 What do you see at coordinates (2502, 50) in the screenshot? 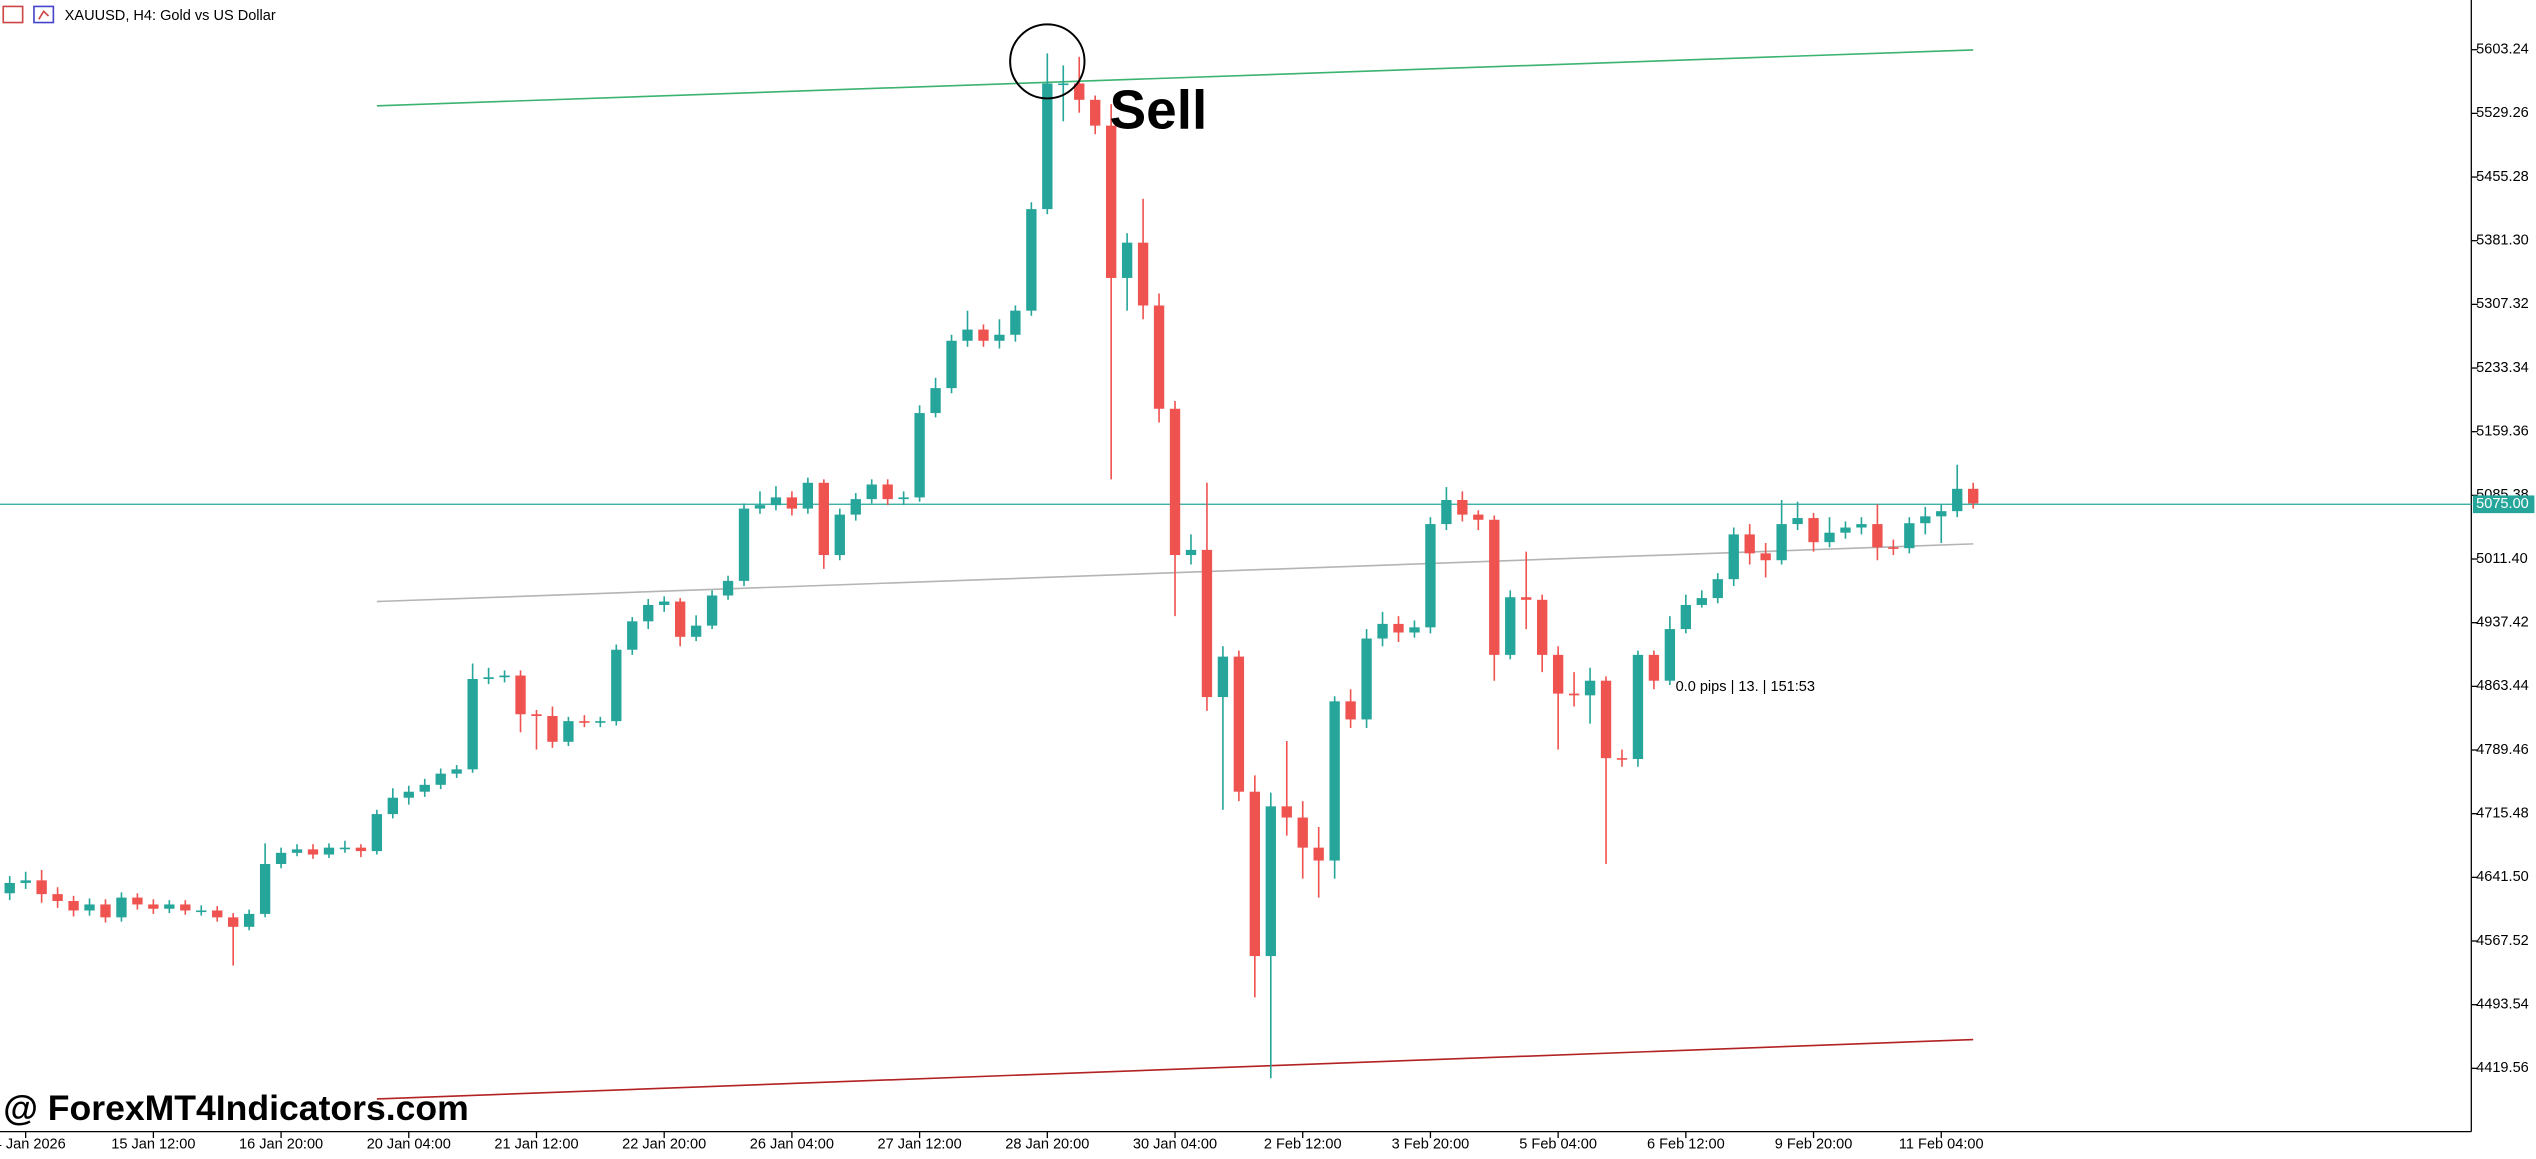
I see `y-tick-label: 5603.24` at bounding box center [2502, 50].